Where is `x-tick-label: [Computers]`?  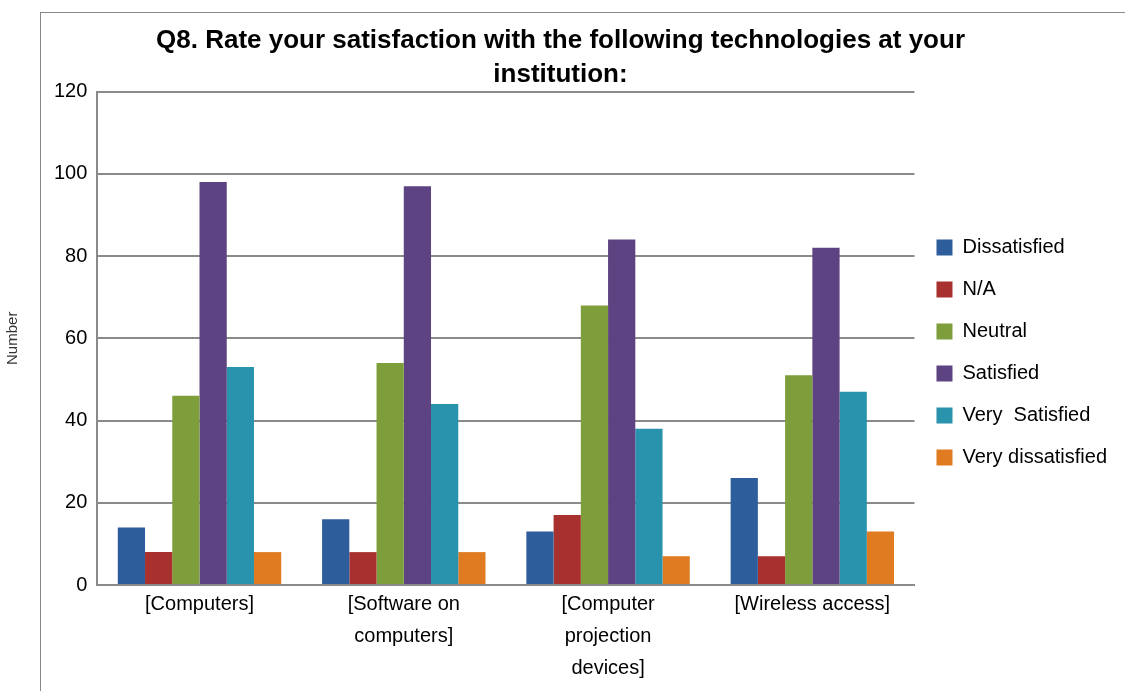
x-tick-label: [Computers] is located at coordinates (199, 602).